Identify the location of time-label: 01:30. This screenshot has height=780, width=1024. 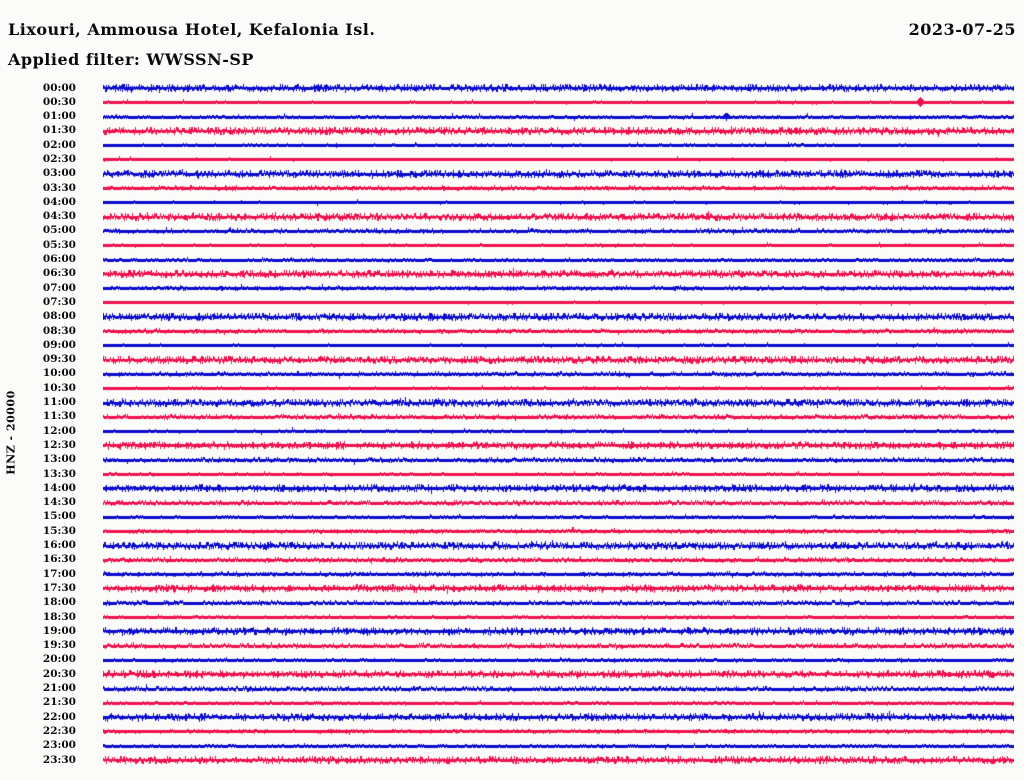
(59, 130).